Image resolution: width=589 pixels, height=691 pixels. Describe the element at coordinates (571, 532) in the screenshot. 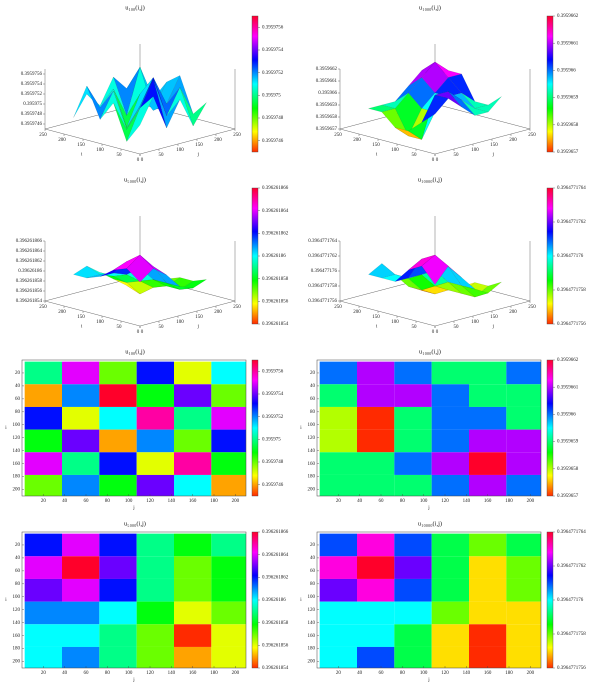

I see `colorbar-tick-label: 0.3964771764` at that location.